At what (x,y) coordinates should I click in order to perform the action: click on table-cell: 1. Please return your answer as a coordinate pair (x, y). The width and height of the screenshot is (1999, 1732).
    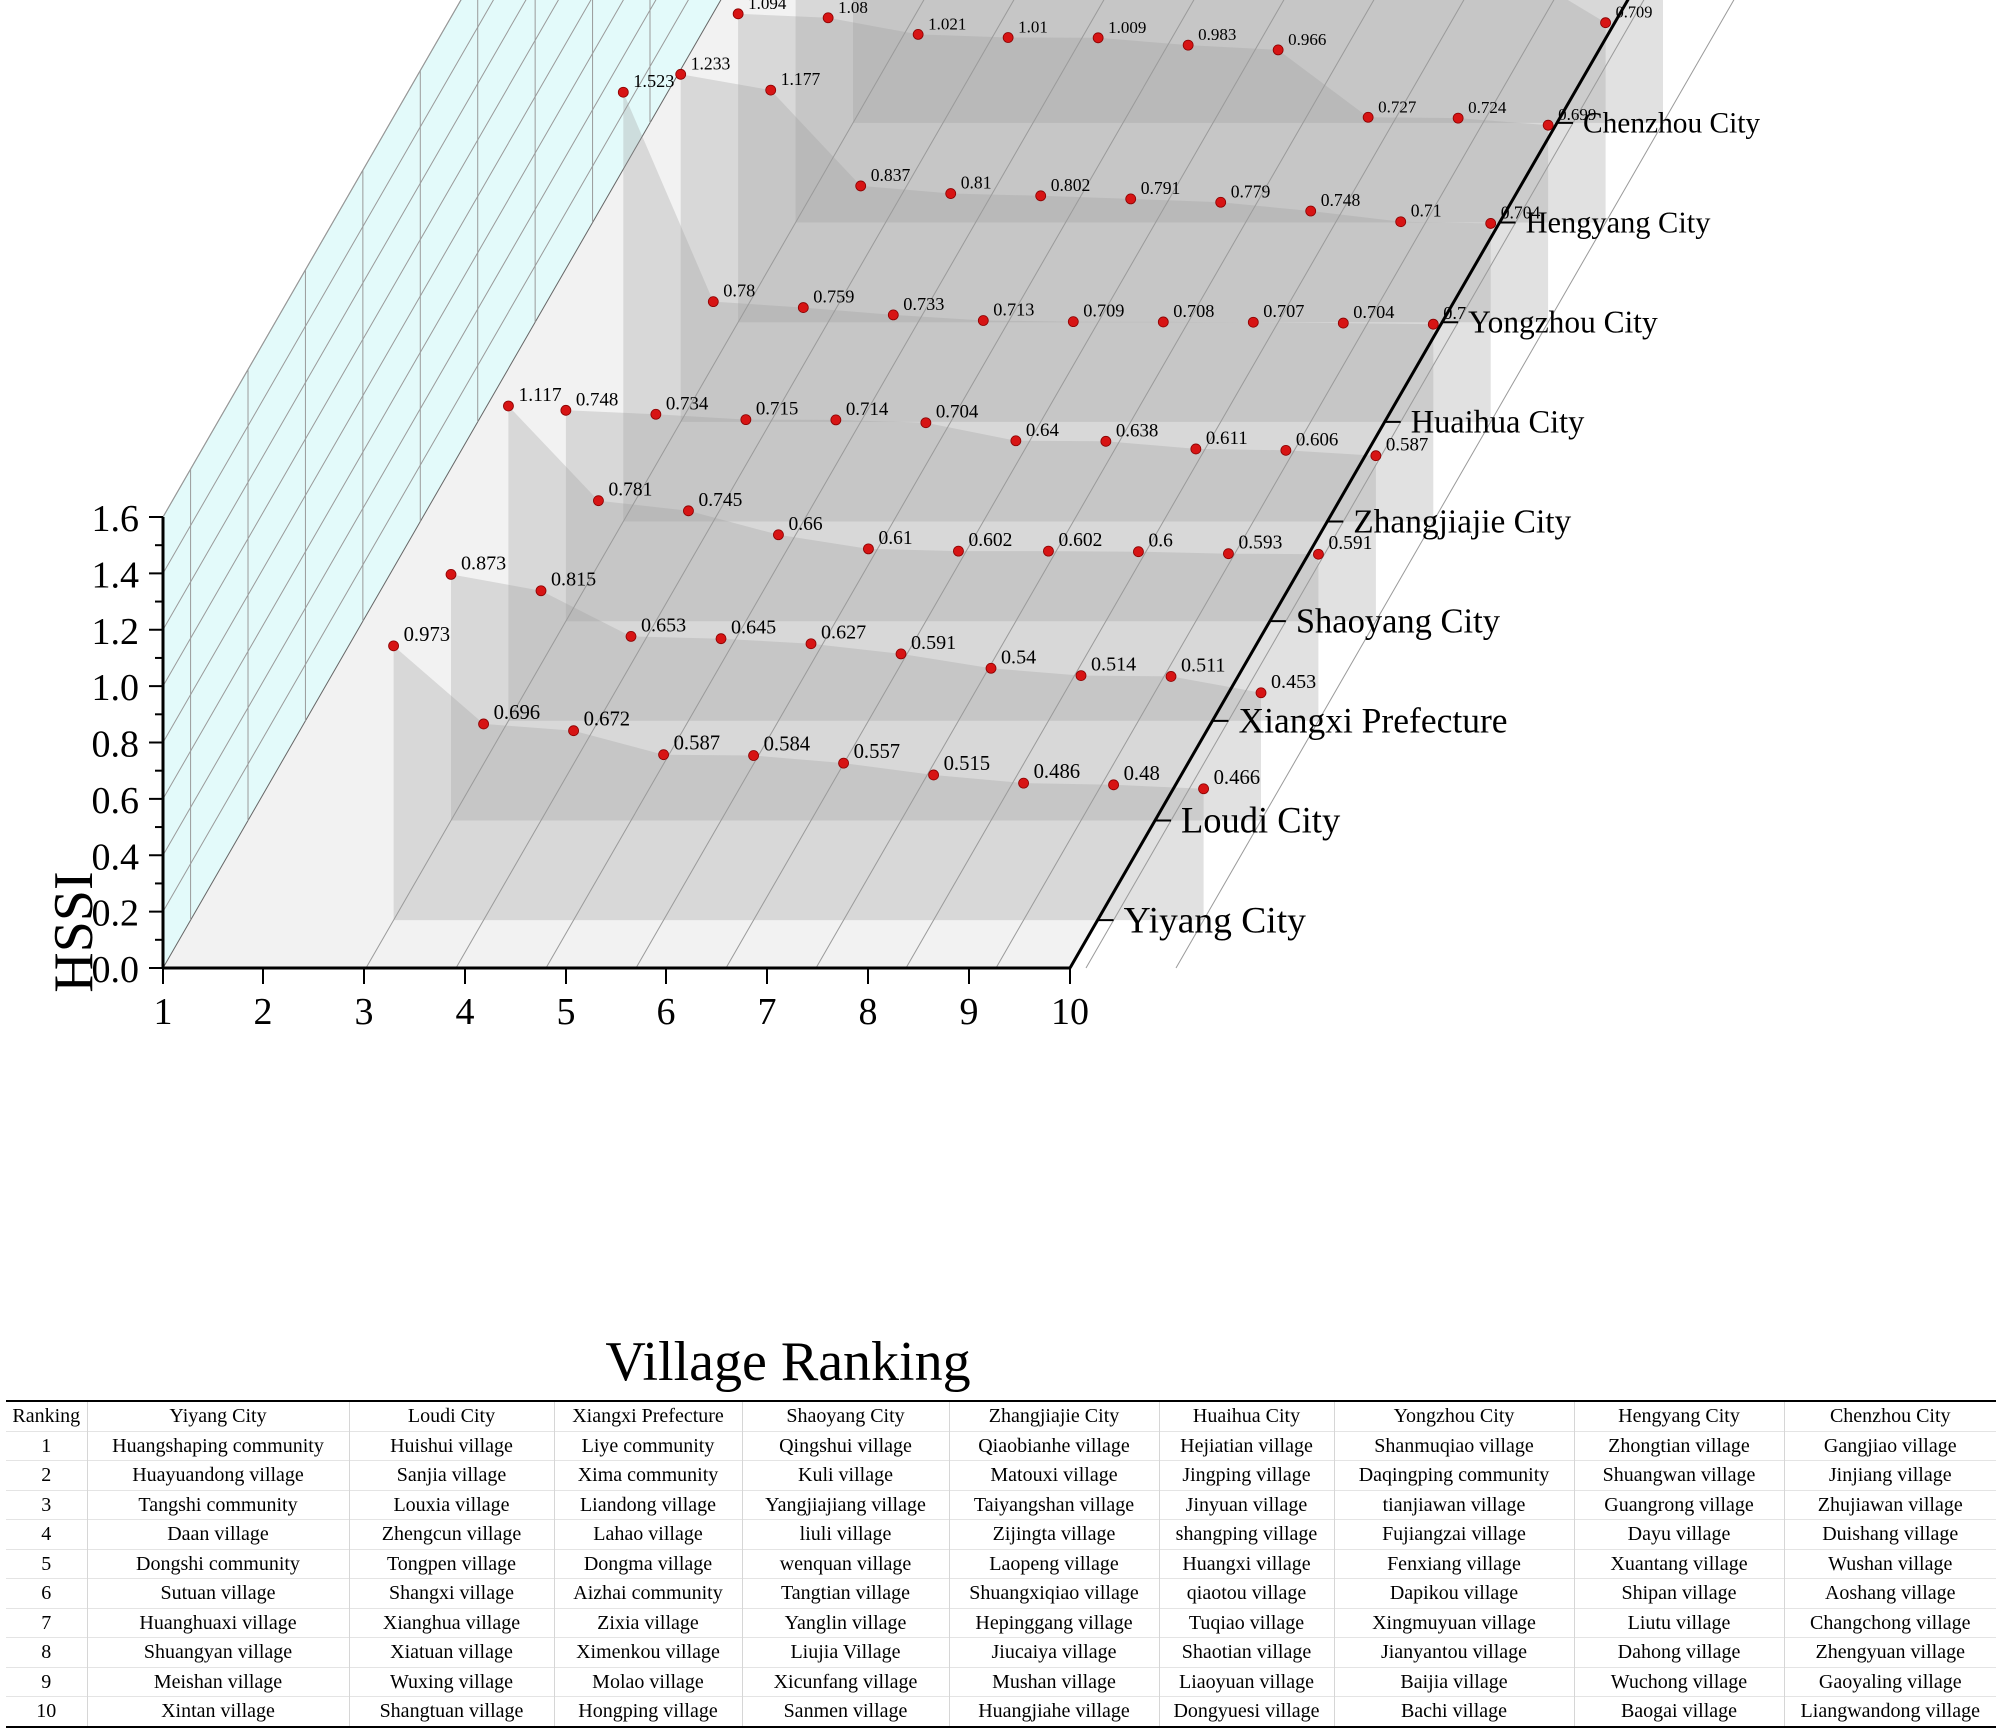
    Looking at the image, I should click on (46, 1445).